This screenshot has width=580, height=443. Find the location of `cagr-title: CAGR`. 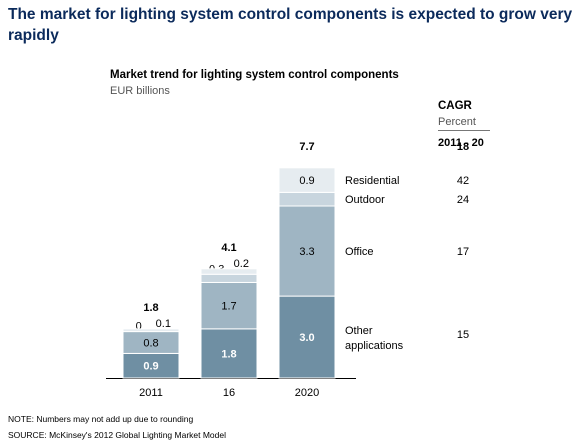

cagr-title: CAGR is located at coordinates (455, 106).